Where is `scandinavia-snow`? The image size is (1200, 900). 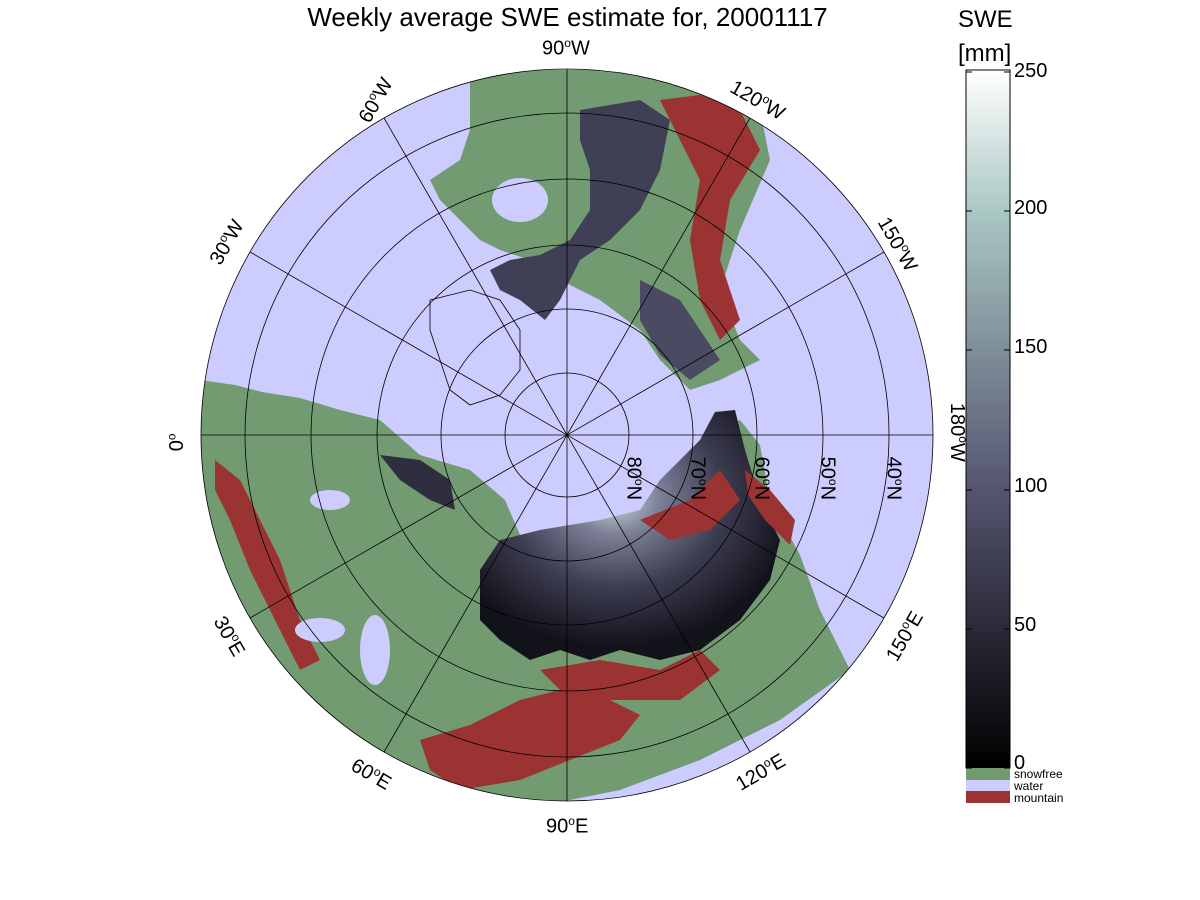 scandinavia-snow is located at coordinates (417, 482).